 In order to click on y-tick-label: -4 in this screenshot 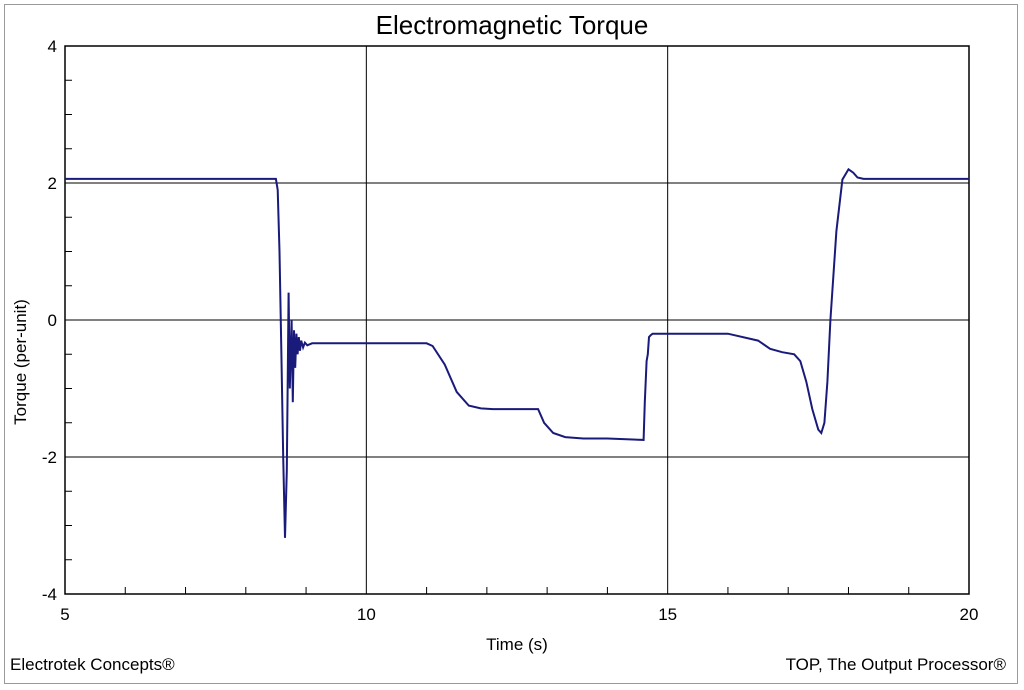, I will do `click(49, 594)`.